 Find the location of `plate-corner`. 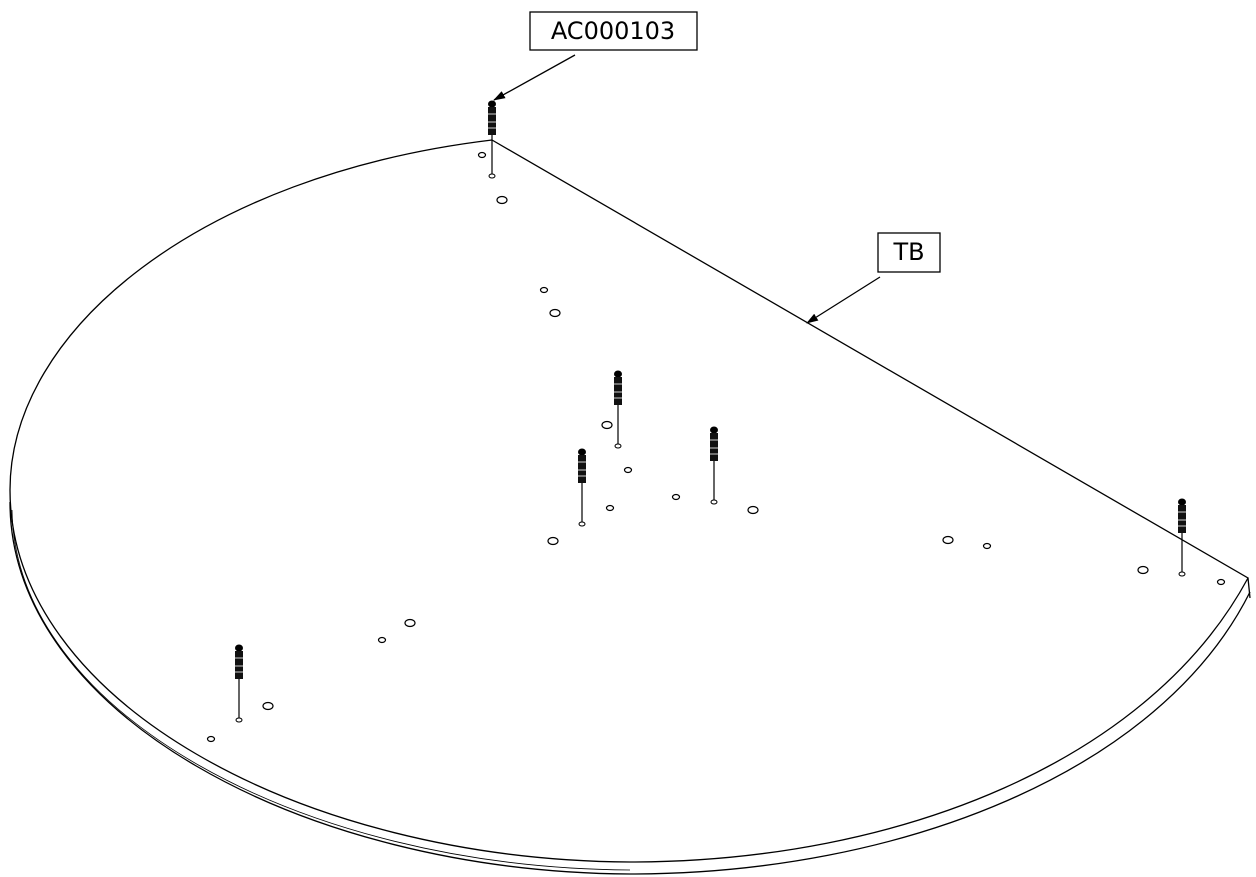

plate-corner is located at coordinates (1249, 588).